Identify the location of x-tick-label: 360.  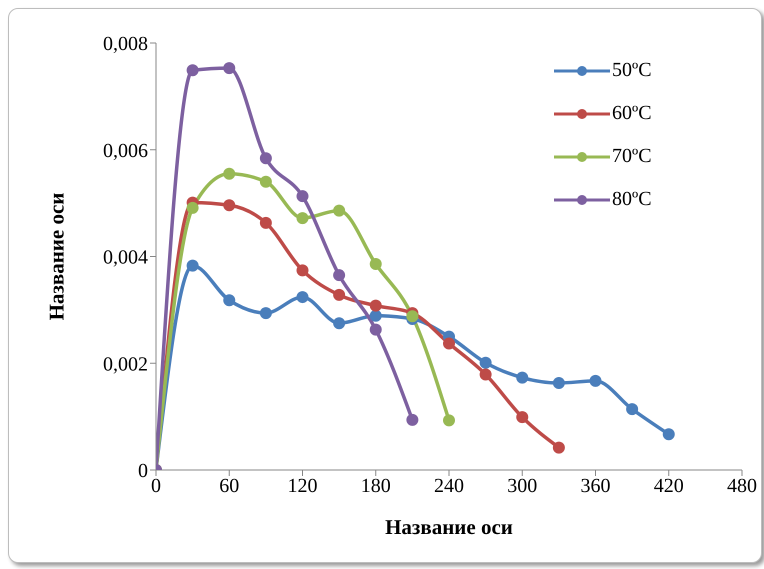
(595, 486).